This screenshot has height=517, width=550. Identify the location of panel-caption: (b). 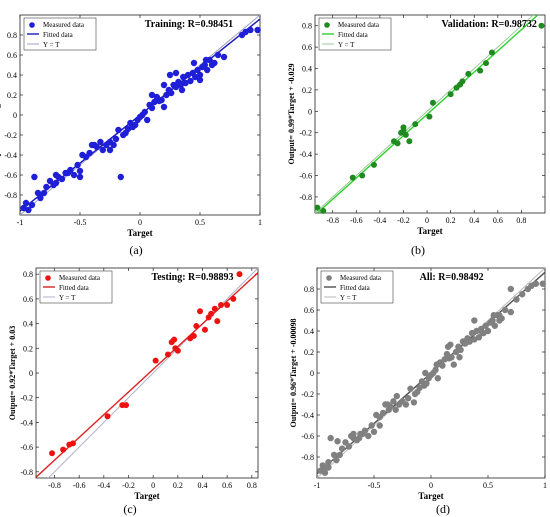
(418, 250).